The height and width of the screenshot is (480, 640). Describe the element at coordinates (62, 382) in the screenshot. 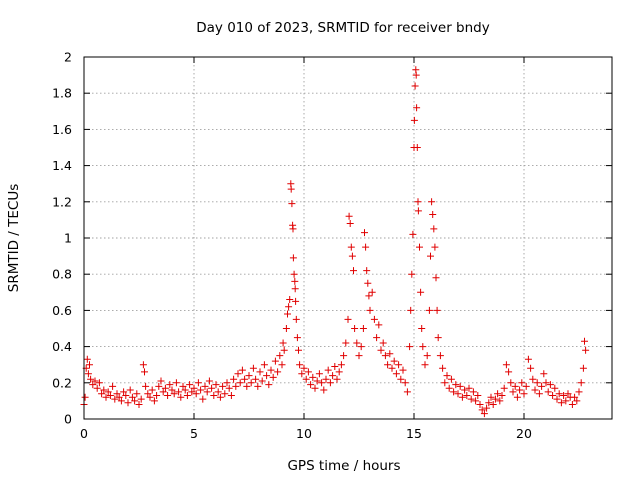

I see `y-tick-label: 0.2` at that location.